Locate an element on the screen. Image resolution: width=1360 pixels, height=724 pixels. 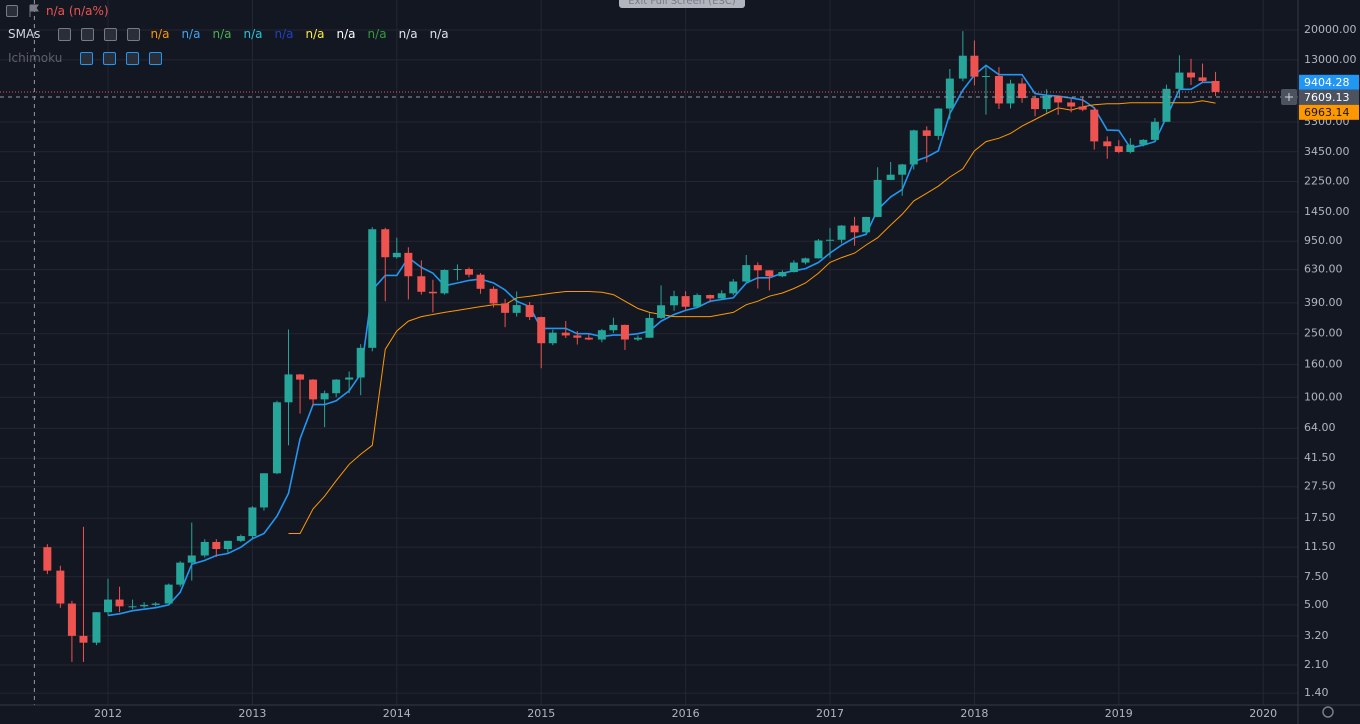
line-value-label: 6963.14 is located at coordinates (1327, 112).